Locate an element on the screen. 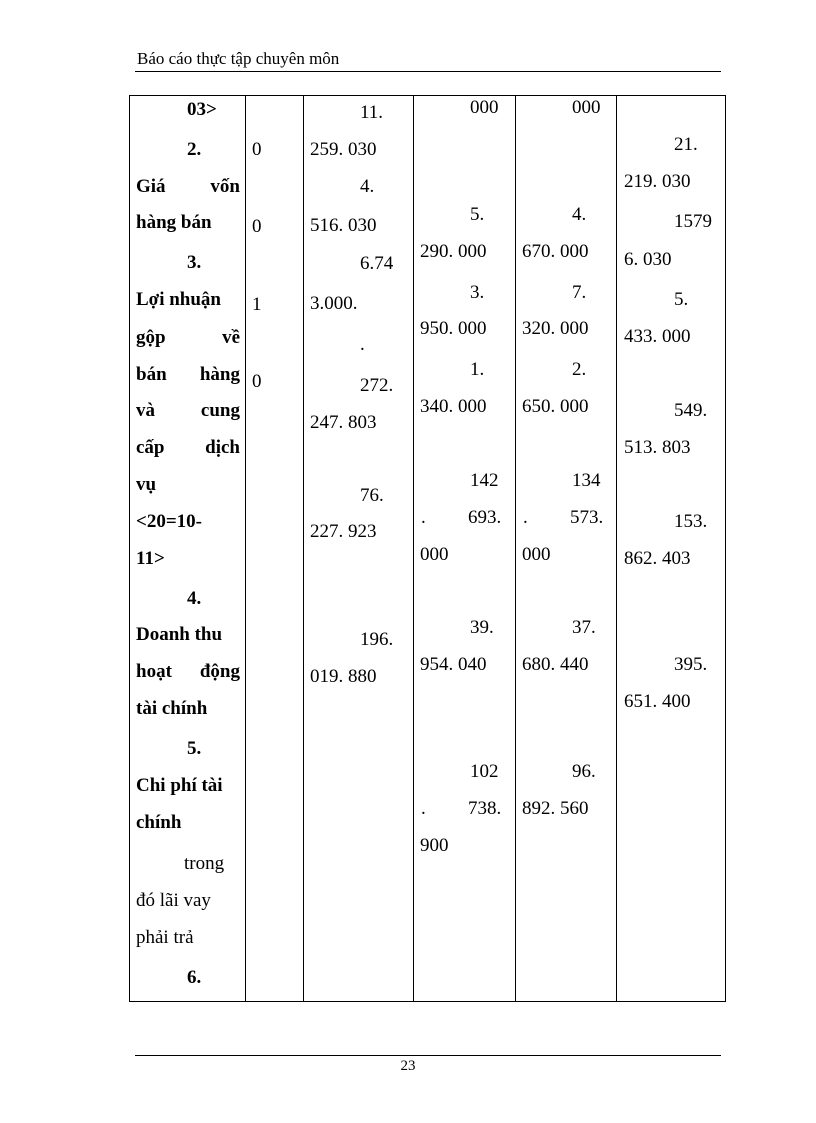 The image size is (816, 1123). table-cell-text-col5: 892. 560 is located at coordinates (555, 808).